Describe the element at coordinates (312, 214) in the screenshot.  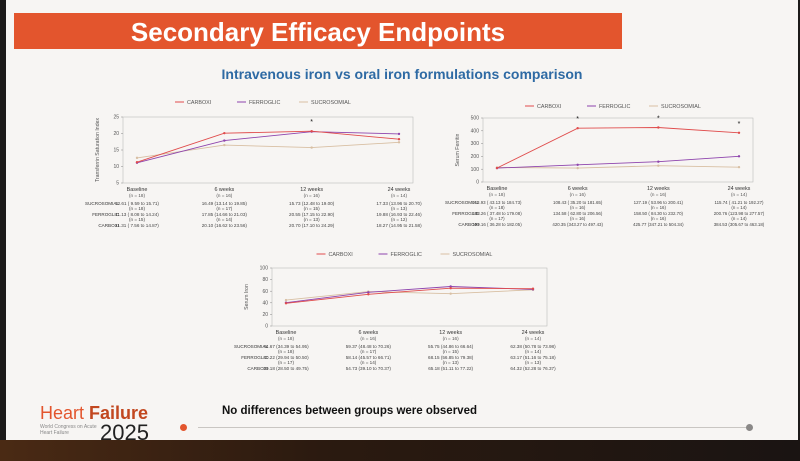
I see `table-cell: 20.55 (17.15 to 22.90)` at that location.